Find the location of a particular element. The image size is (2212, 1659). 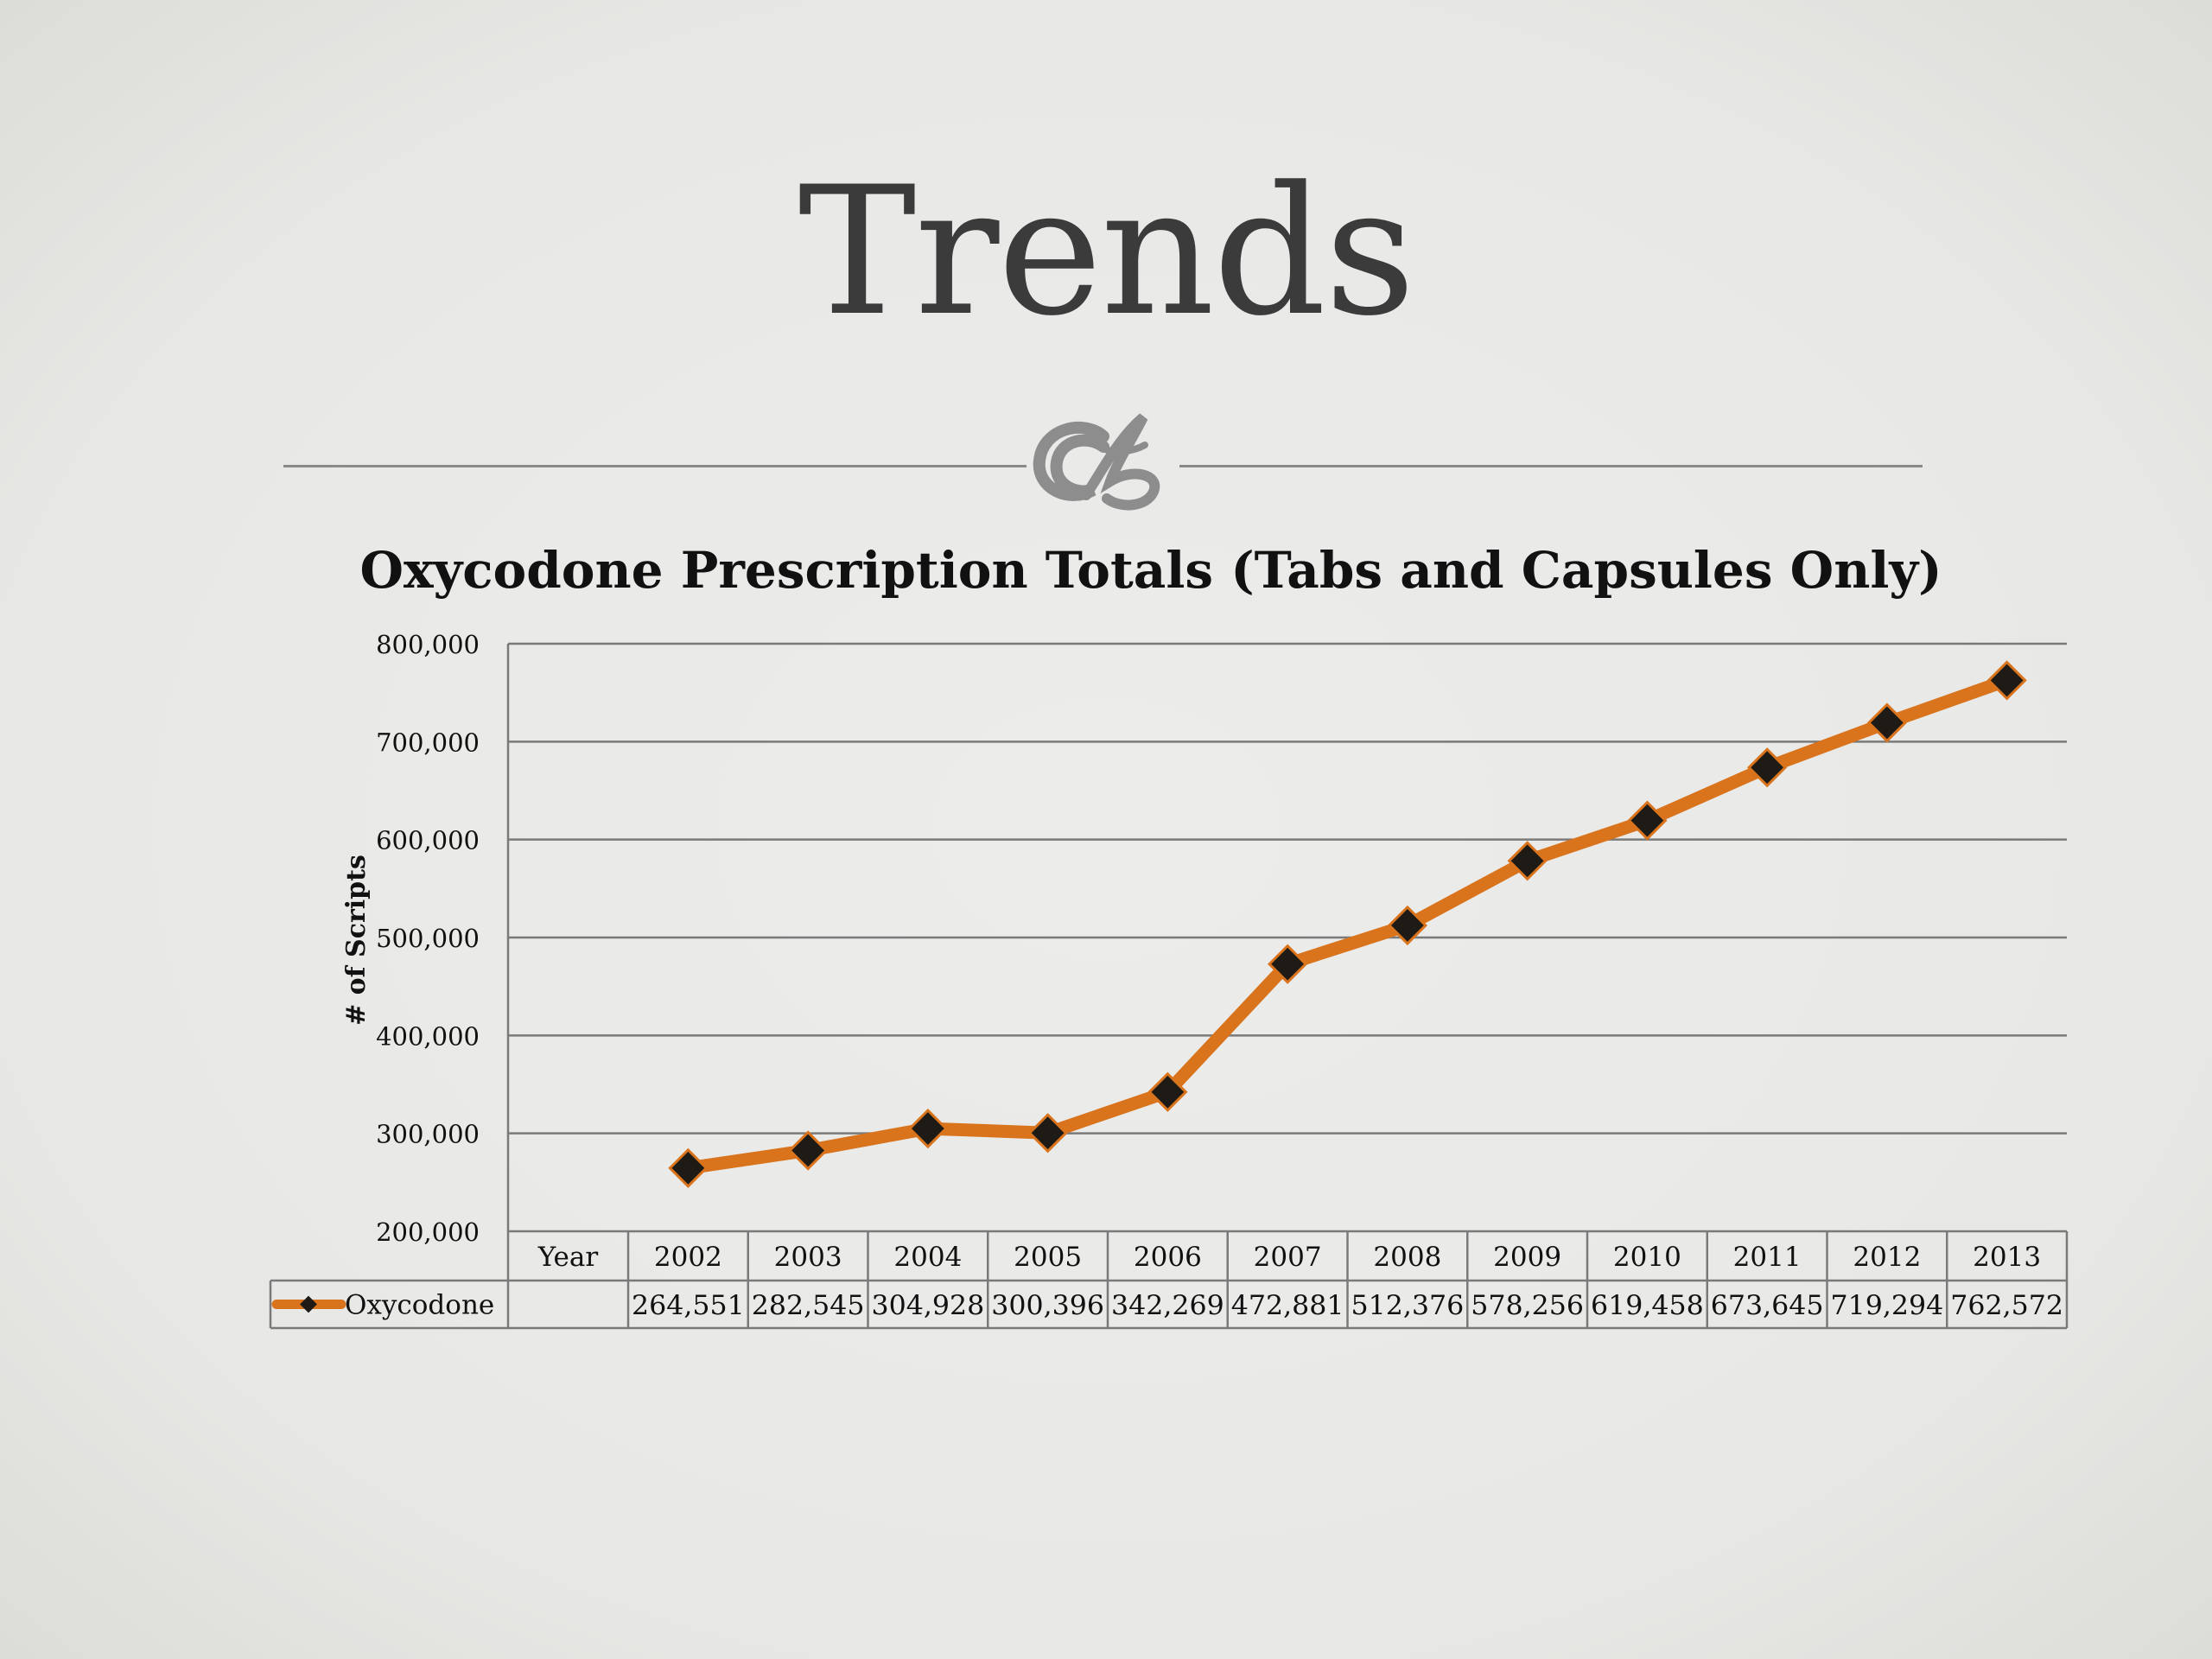

data-label: 719,294 is located at coordinates (1887, 1305).